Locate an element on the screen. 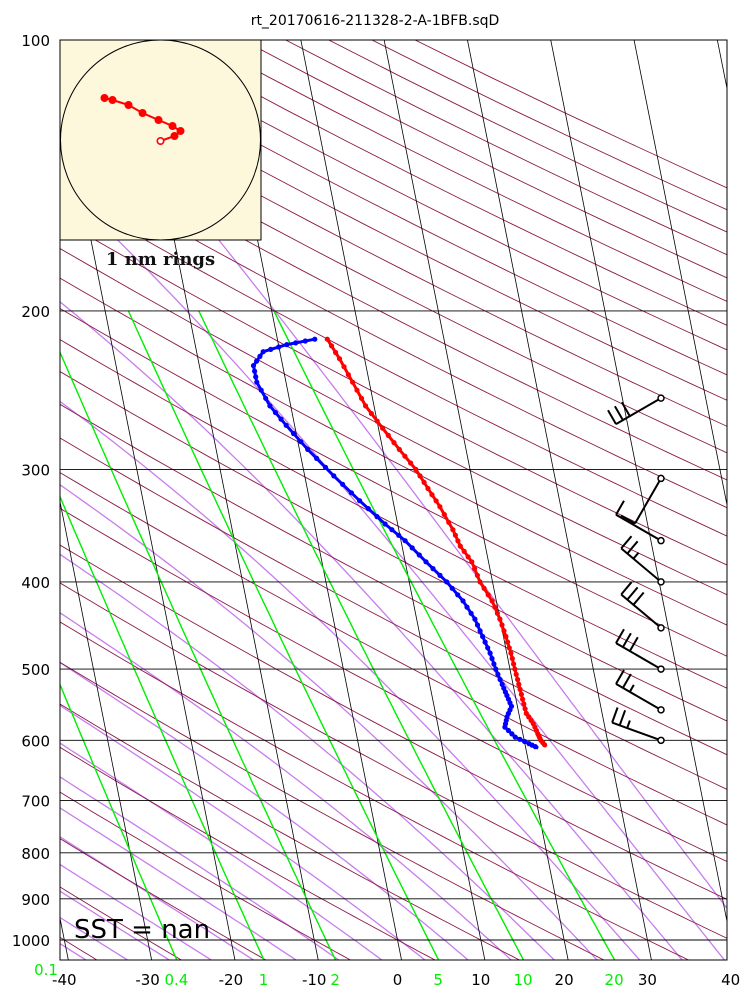 This screenshot has width=750, height=1000. chart-title: rt_20170616-211328-2-A-1BFB.sqD is located at coordinates (375, 21).